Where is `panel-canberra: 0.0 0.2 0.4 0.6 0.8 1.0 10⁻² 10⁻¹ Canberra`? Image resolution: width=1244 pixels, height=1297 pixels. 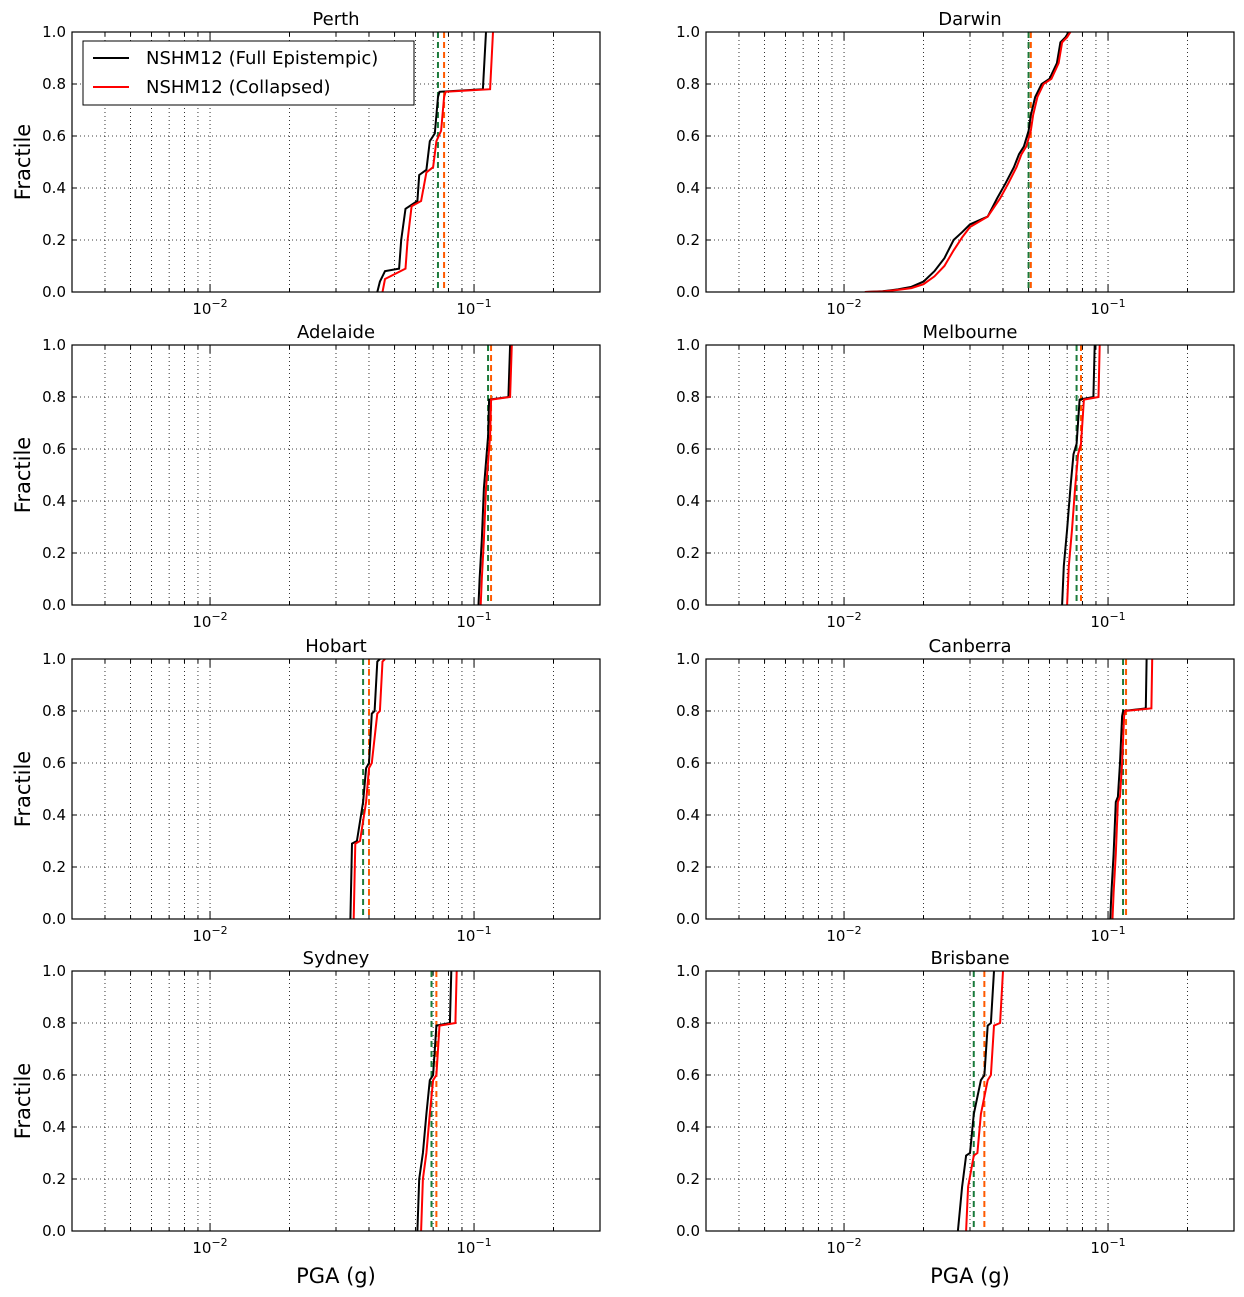
panel-canberra: 0.0 0.2 0.4 0.6 0.8 1.0 10⁻² 10⁻¹ Canberra is located at coordinates (955, 790).